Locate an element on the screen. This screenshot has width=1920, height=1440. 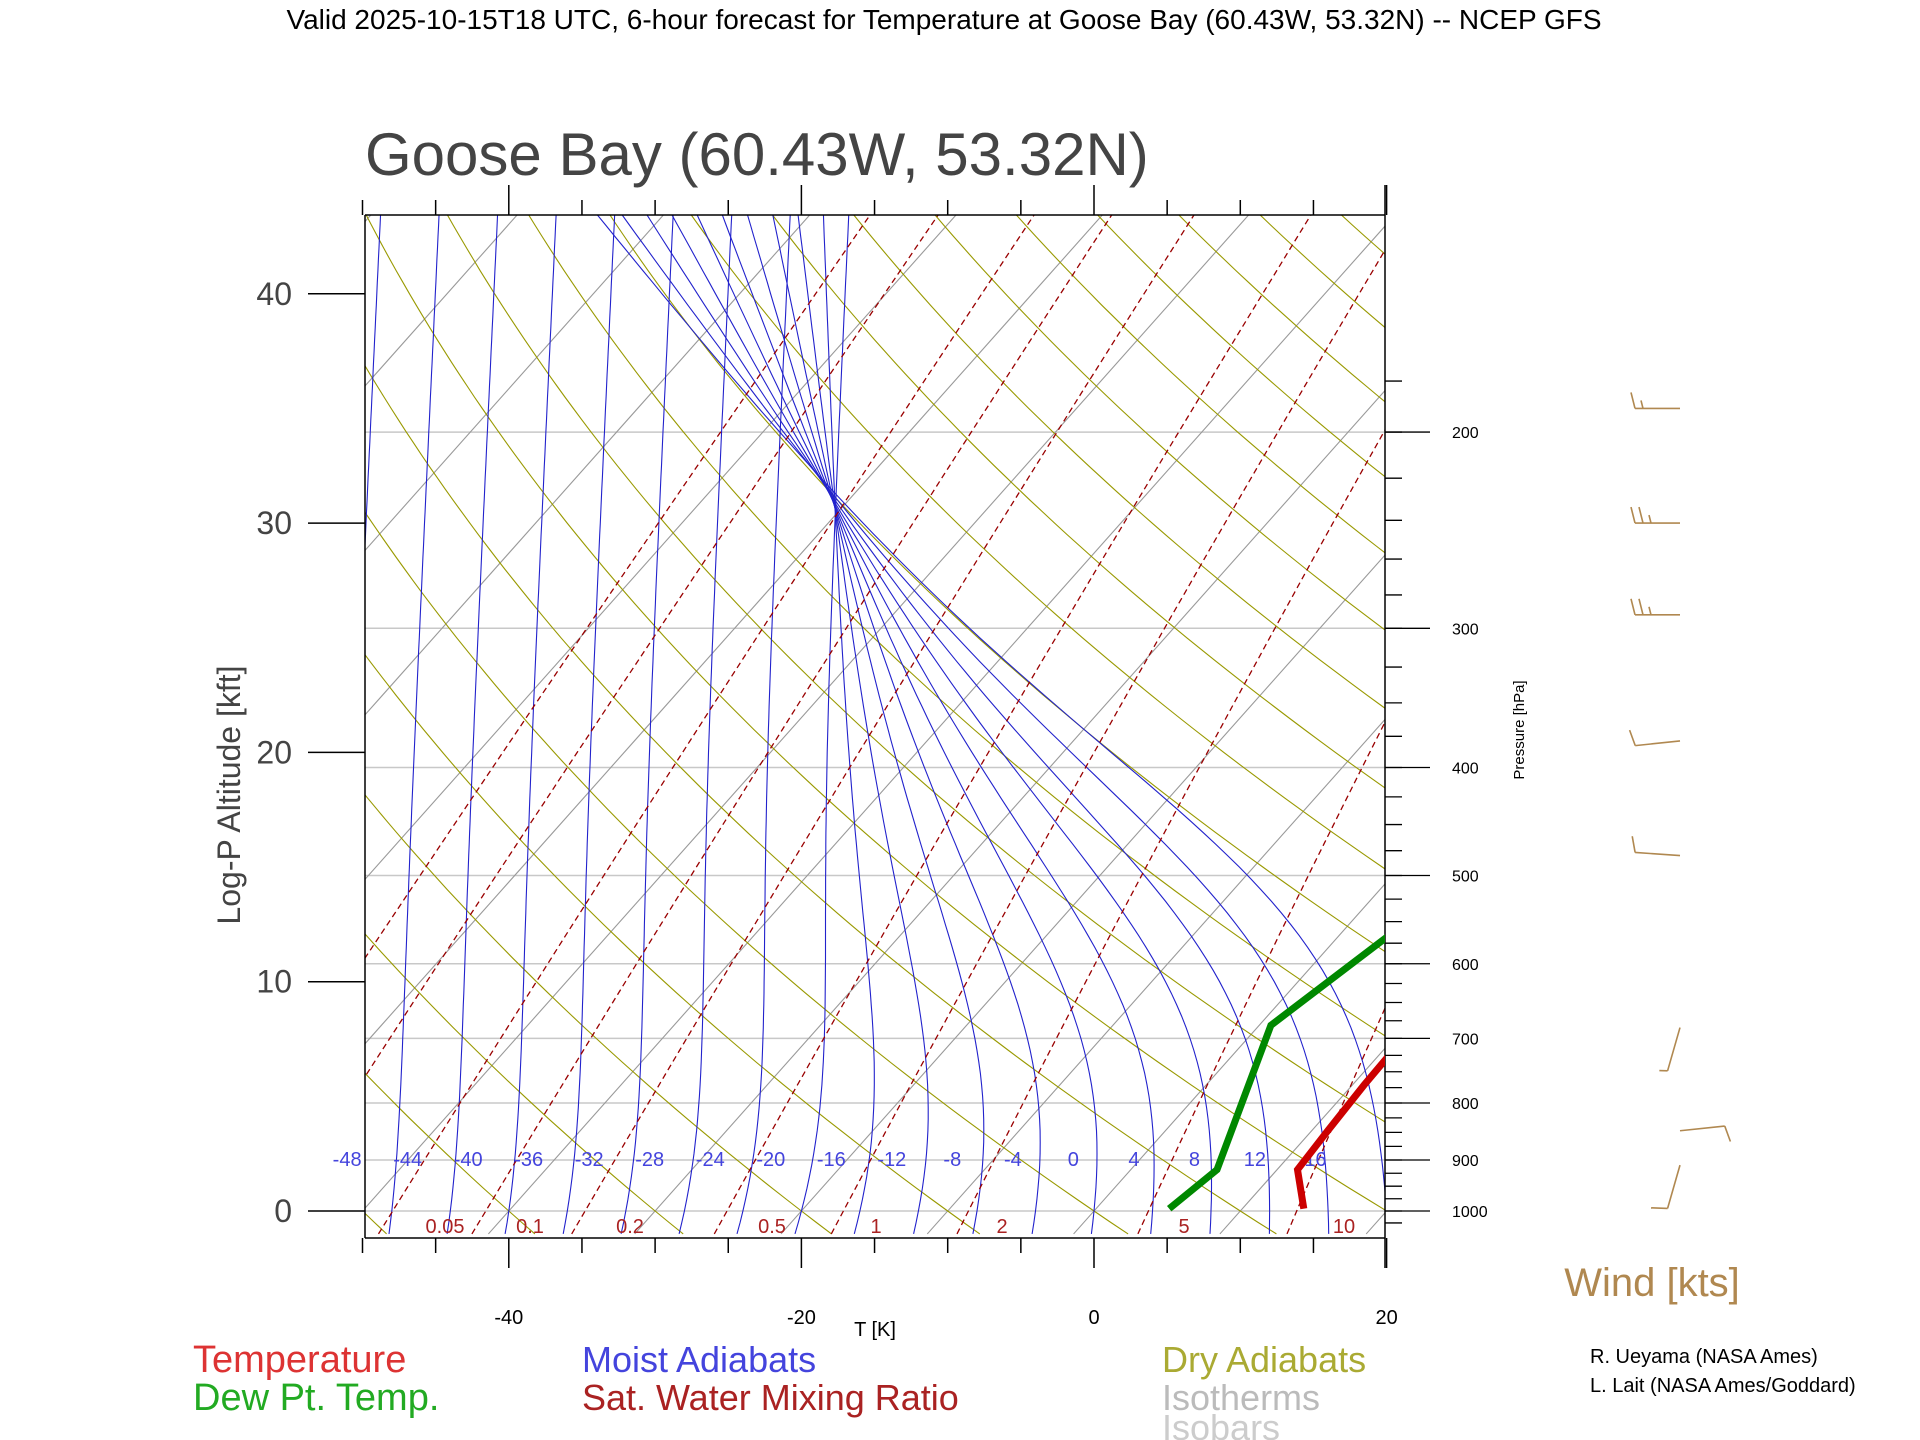
mixing-ratio-label: 0.05 is located at coordinates (445, 1227).